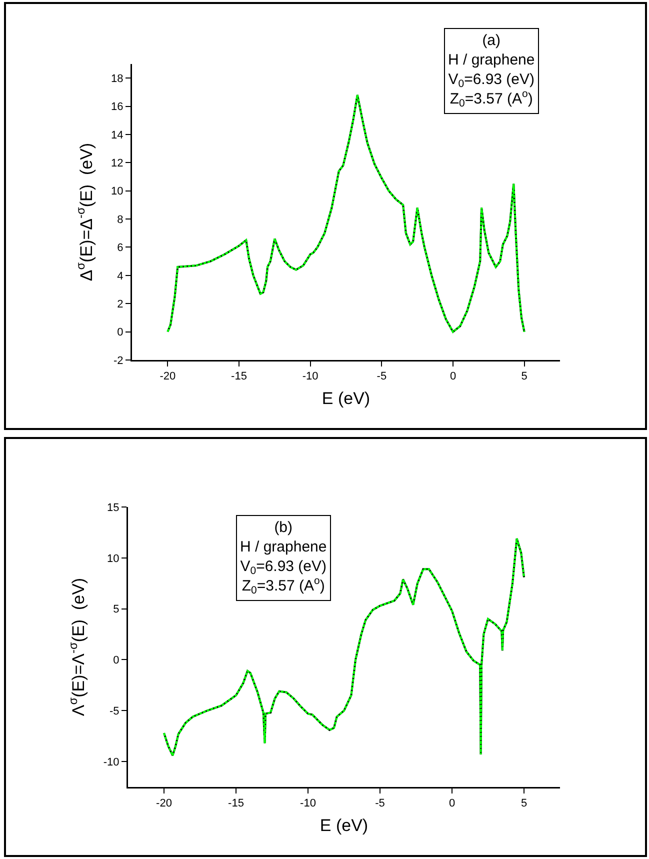 Image resolution: width=649 pixels, height=859 pixels. Describe the element at coordinates (117, 107) in the screenshot. I see `y-tick-label: 16` at that location.